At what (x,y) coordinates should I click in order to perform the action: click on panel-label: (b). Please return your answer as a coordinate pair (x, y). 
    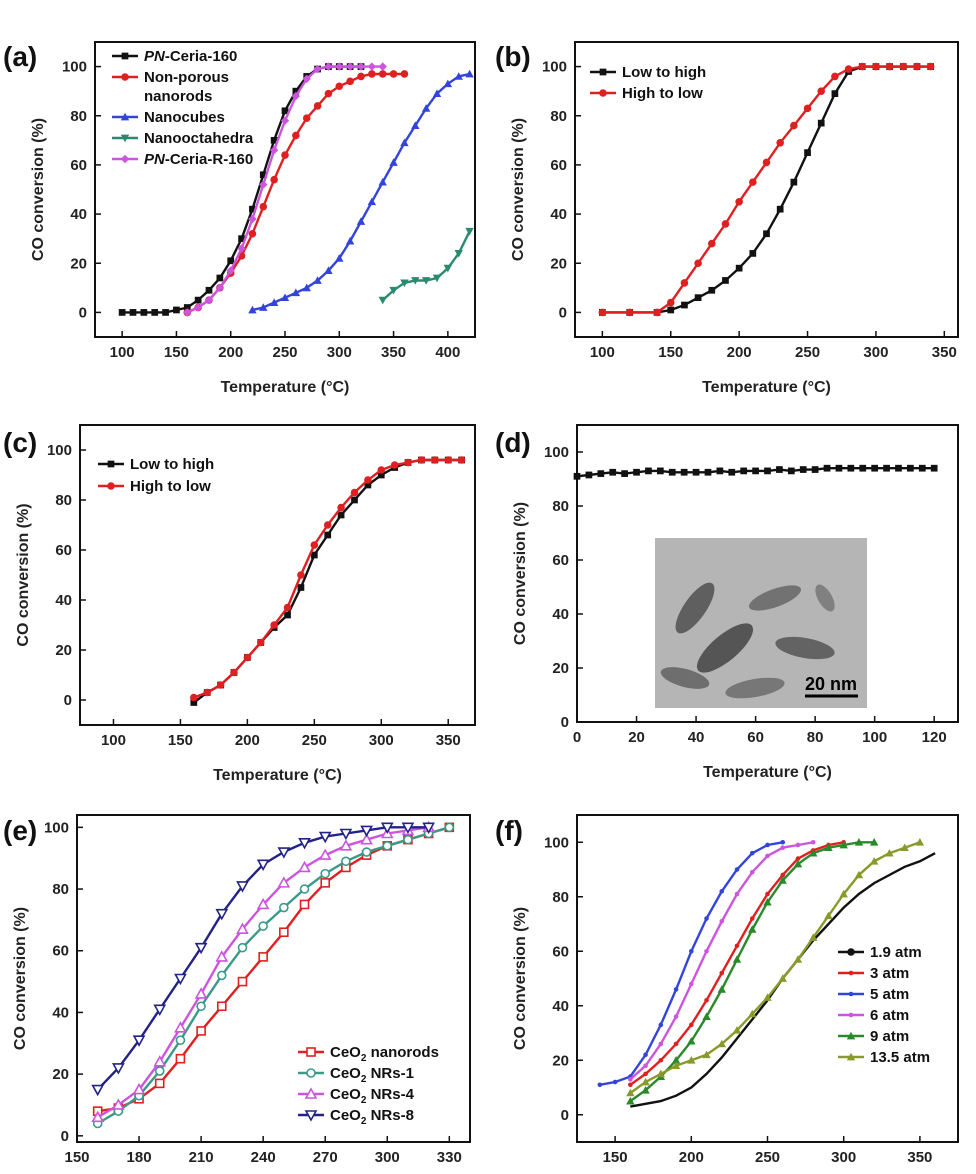
    Looking at the image, I should click on (513, 56).